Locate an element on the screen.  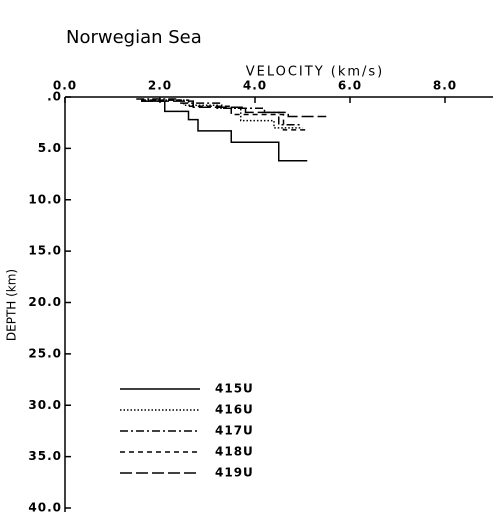
y-tick-label: 25.0 is located at coordinates (45, 353).